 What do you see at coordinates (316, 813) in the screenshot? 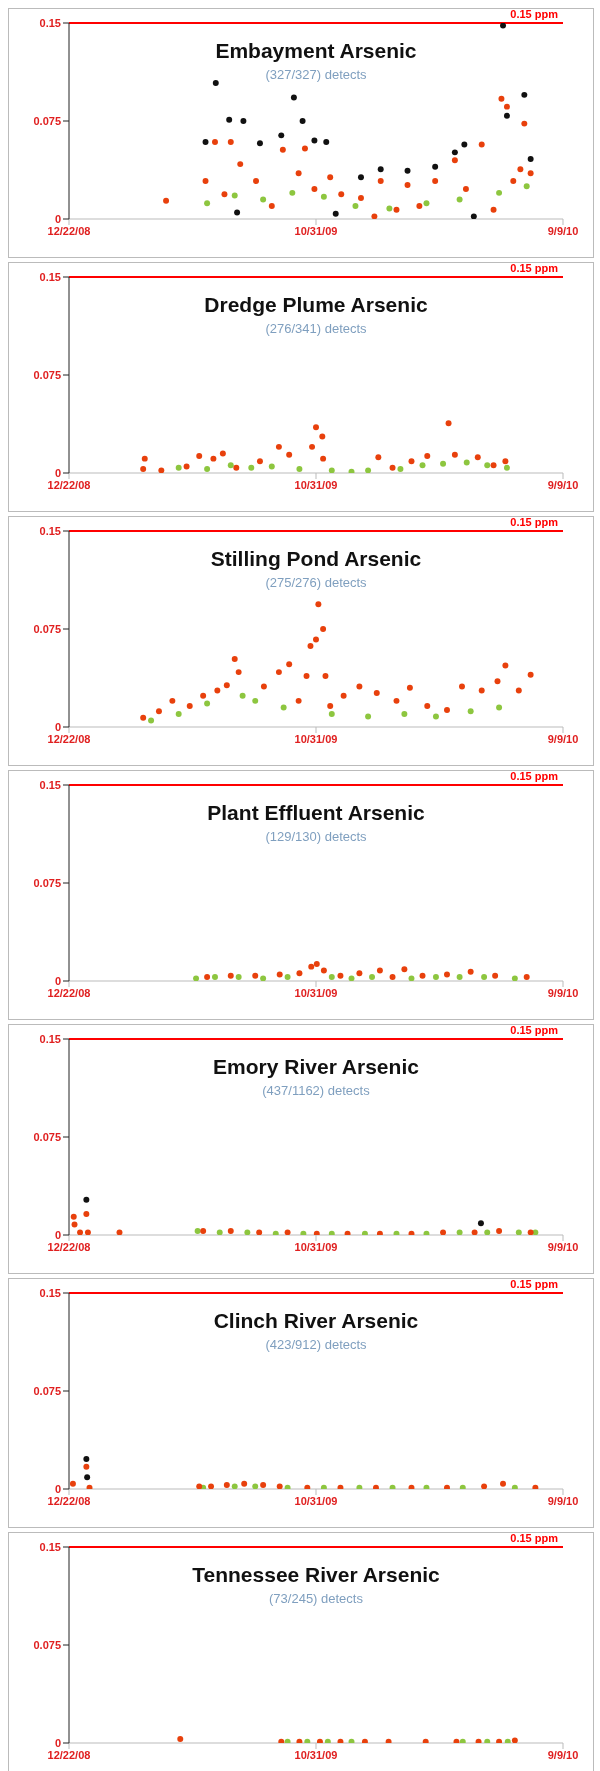
I see `text: Plant Effluent Arsenic` at bounding box center [316, 813].